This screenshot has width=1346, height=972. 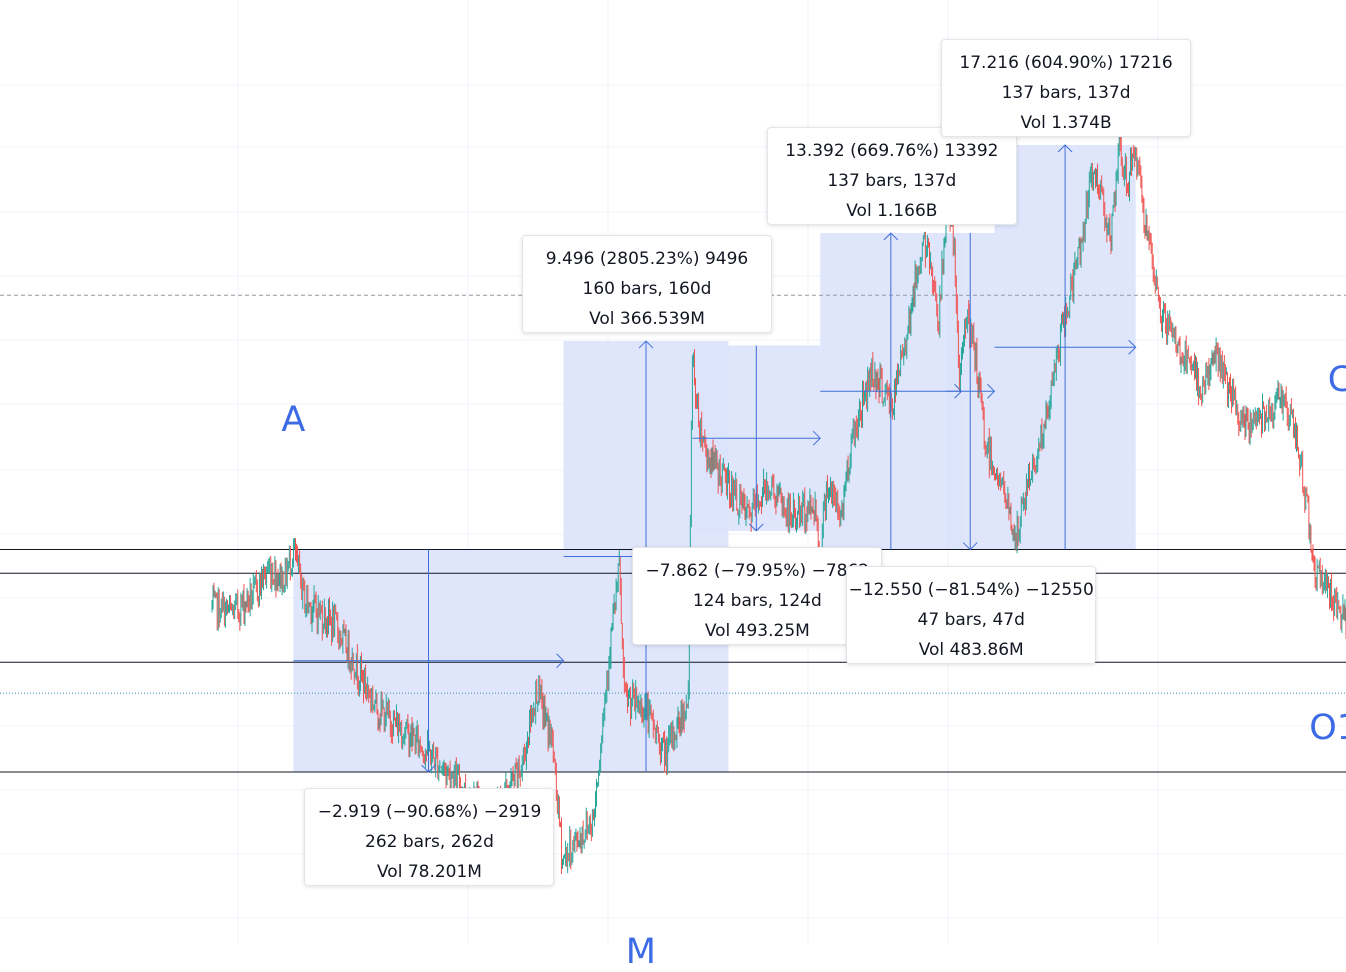 What do you see at coordinates (293, 419) in the screenshot?
I see `tag-a: A` at bounding box center [293, 419].